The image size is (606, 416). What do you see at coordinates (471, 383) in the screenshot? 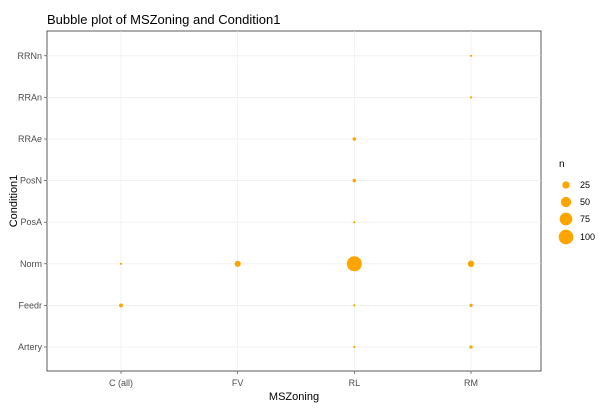
I see `x-tick-label: RM` at bounding box center [471, 383].